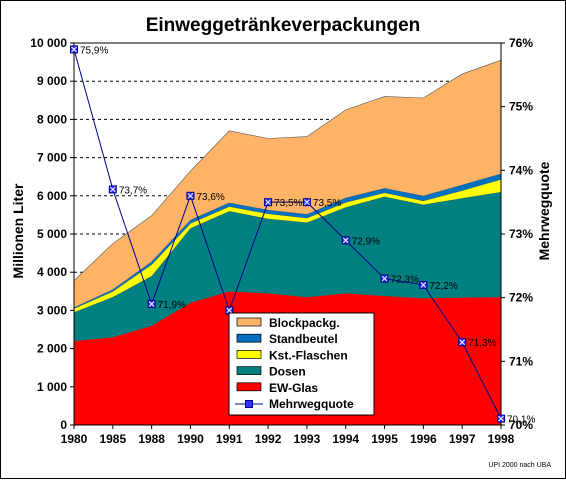  What do you see at coordinates (521, 107) in the screenshot?
I see `y2-tick-label: 75%` at bounding box center [521, 107].